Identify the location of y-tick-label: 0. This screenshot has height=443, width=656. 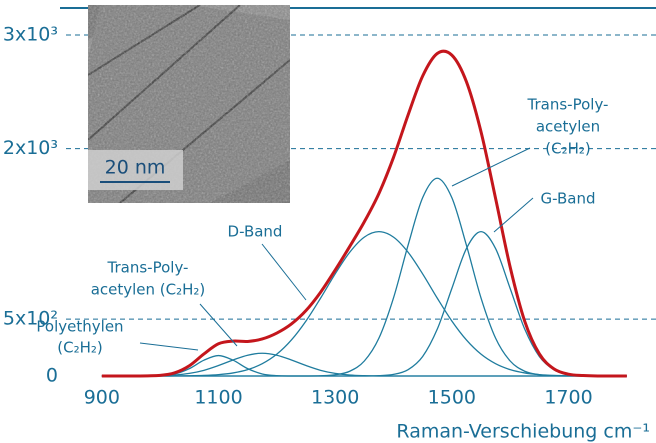
(52, 376).